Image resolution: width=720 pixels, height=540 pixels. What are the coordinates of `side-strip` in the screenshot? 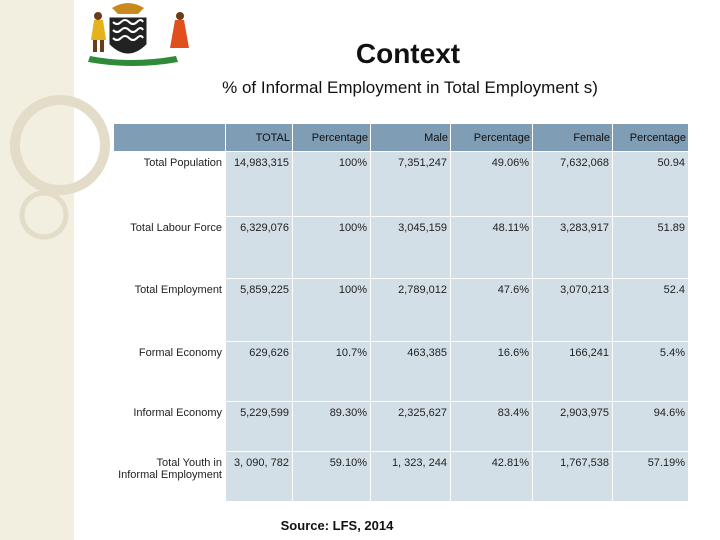 It's located at (37, 270).